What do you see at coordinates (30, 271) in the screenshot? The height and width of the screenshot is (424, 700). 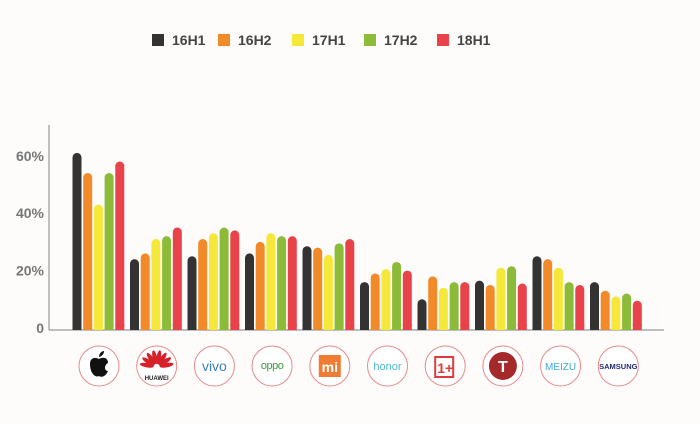 I see `y-tick-label: 20%` at bounding box center [30, 271].